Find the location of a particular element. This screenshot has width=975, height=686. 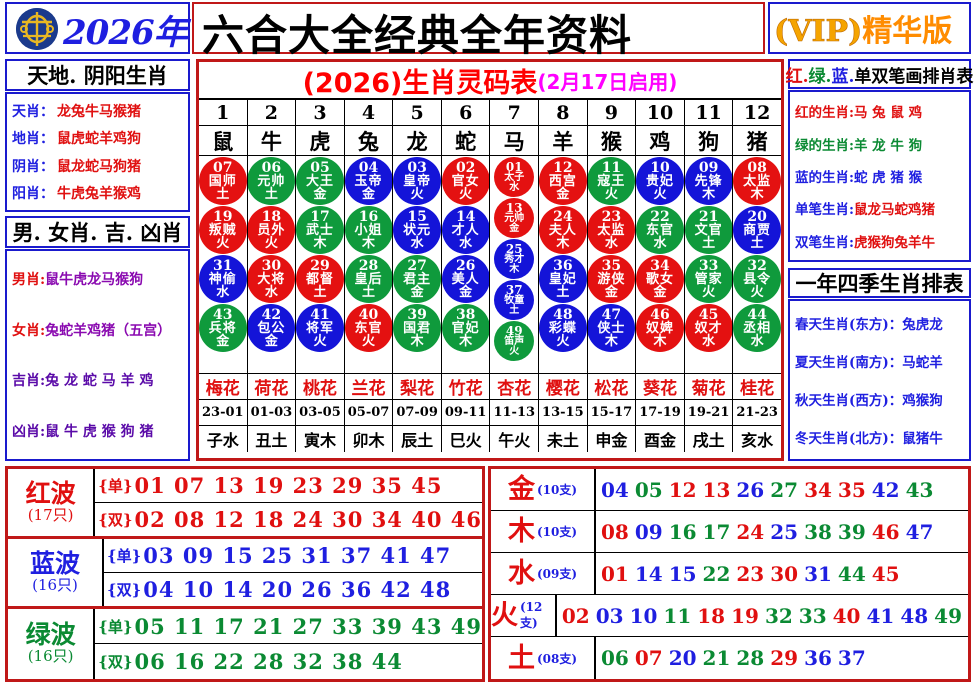

element-number: 39 is located at coordinates (851, 531).